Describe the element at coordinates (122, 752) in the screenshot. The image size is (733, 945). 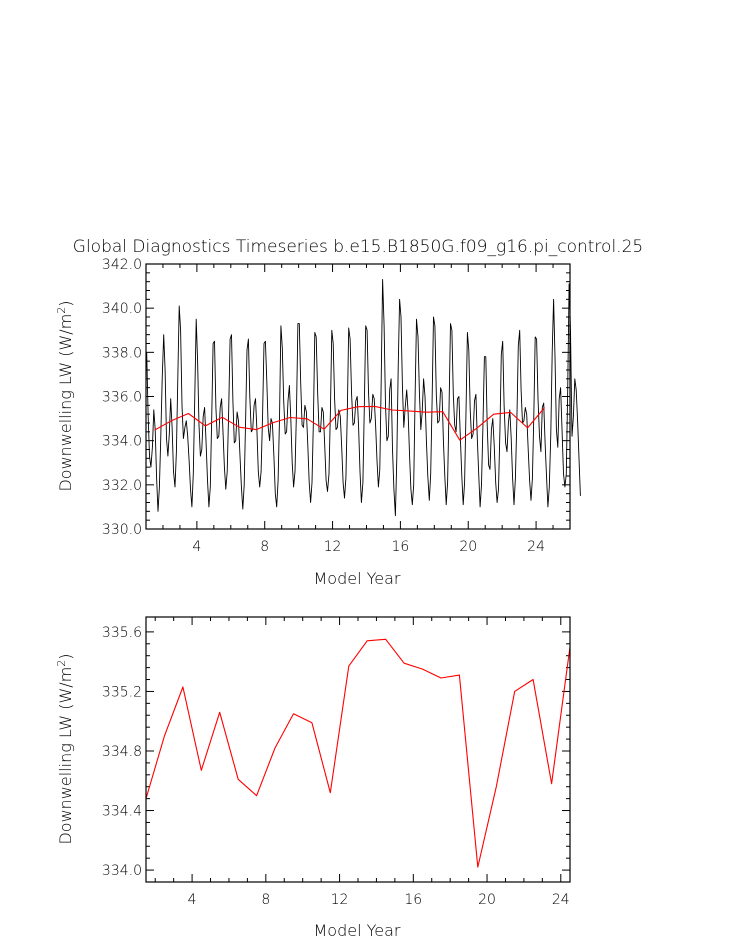
I see `y-tick-label: 334.8` at that location.